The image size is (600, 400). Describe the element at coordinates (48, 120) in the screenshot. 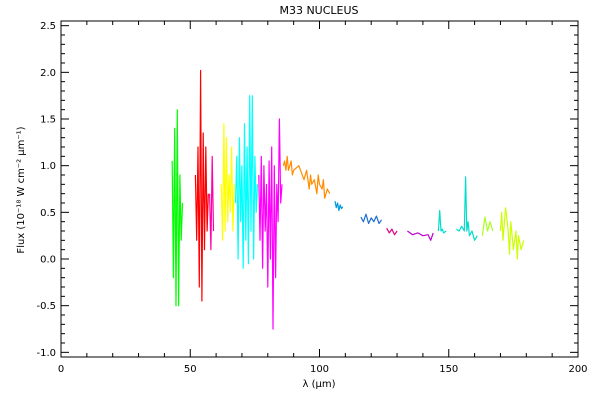

I see `y-tick-label: 1.5` at that location.